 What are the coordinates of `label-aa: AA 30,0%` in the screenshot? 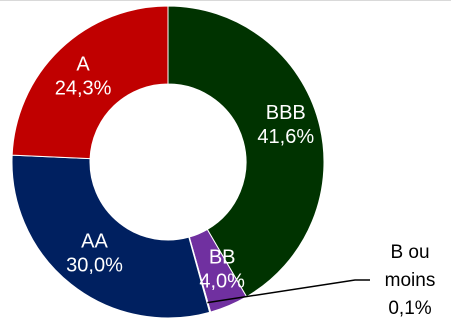 It's located at (94, 253).